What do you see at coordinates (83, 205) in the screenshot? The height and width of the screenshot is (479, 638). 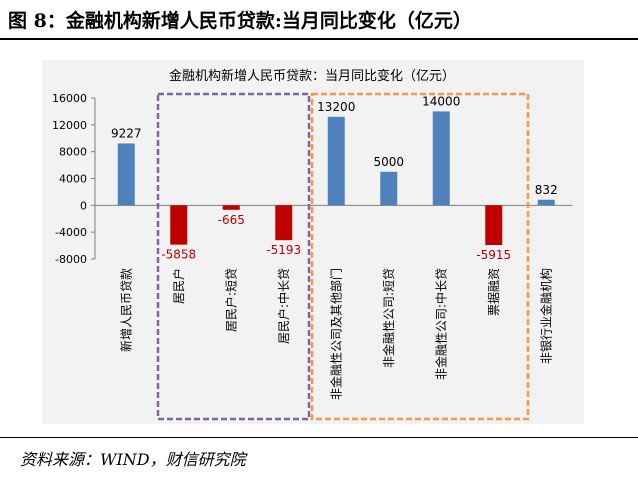 I see `y-tick-label: 0` at bounding box center [83, 205].